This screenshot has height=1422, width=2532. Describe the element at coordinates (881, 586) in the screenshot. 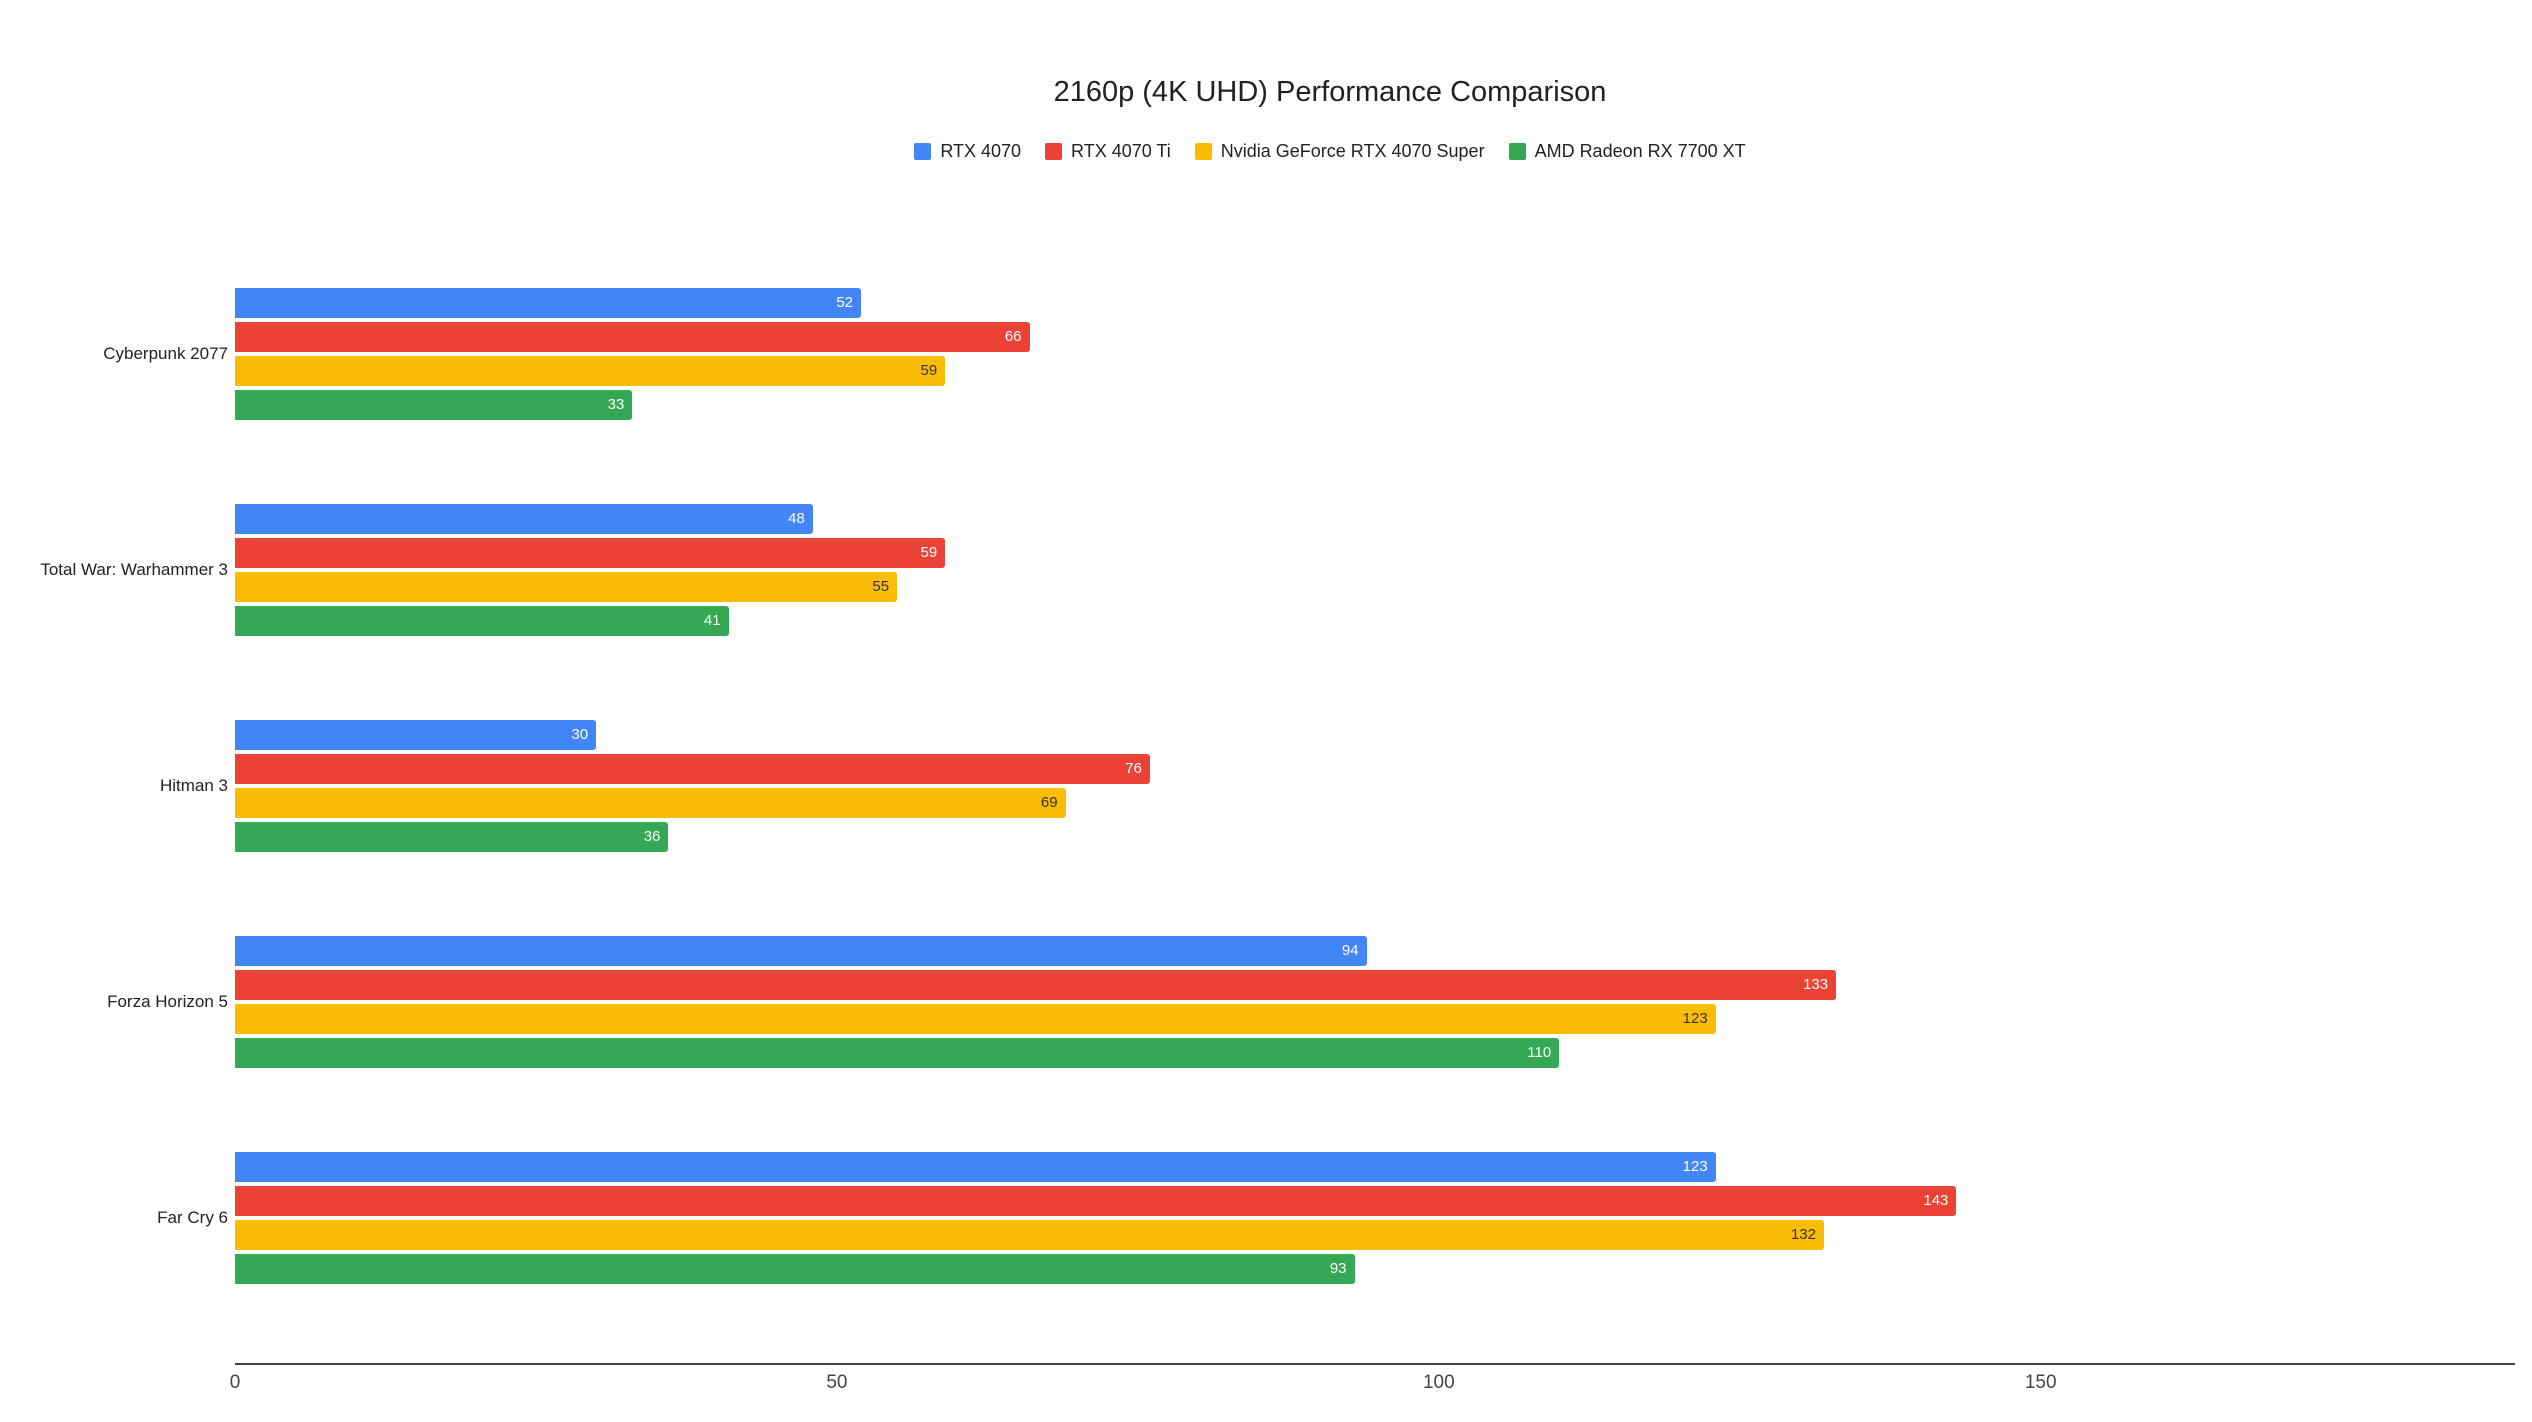

I see `bar-value-label: 55` at that location.